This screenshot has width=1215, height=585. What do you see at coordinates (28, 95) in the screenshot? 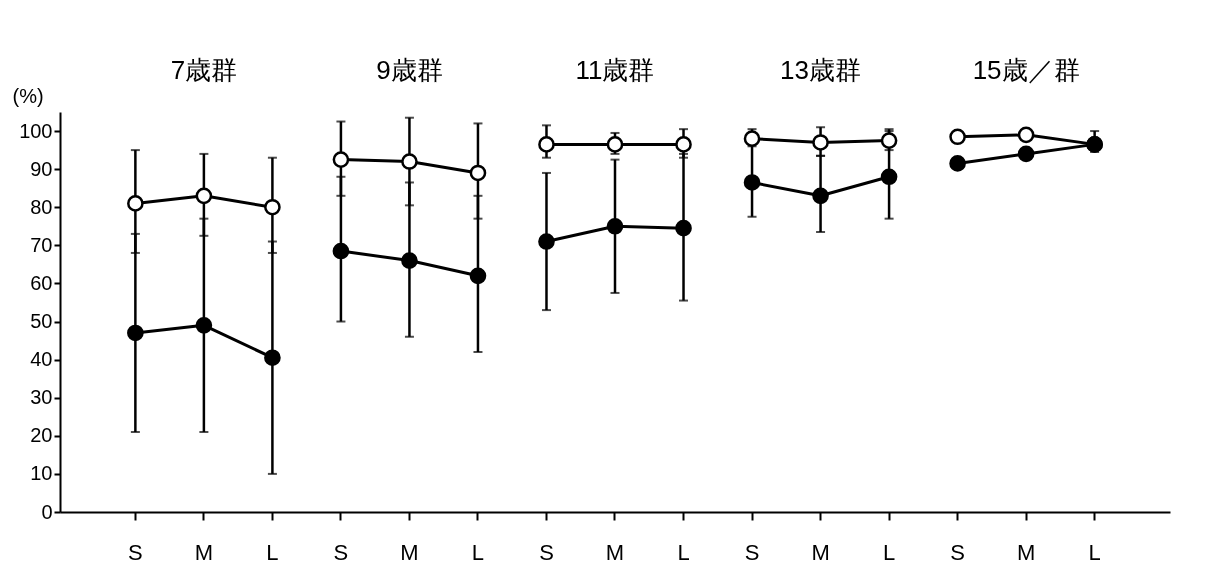
I see `y-axis-title: (%)` at bounding box center [28, 95].